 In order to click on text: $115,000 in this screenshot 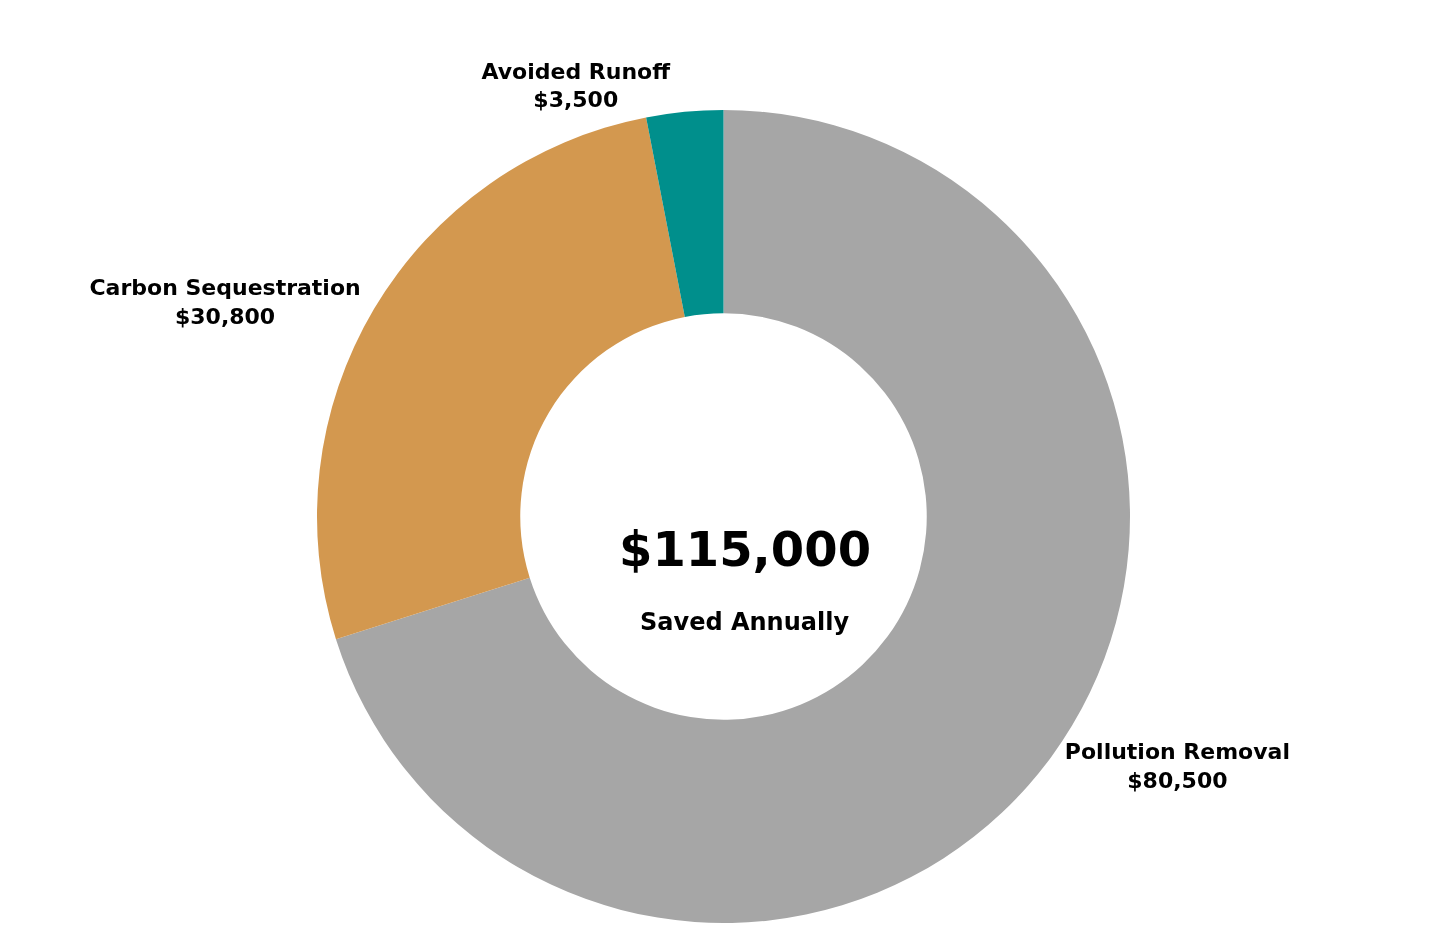, I will do `click(745, 549)`.